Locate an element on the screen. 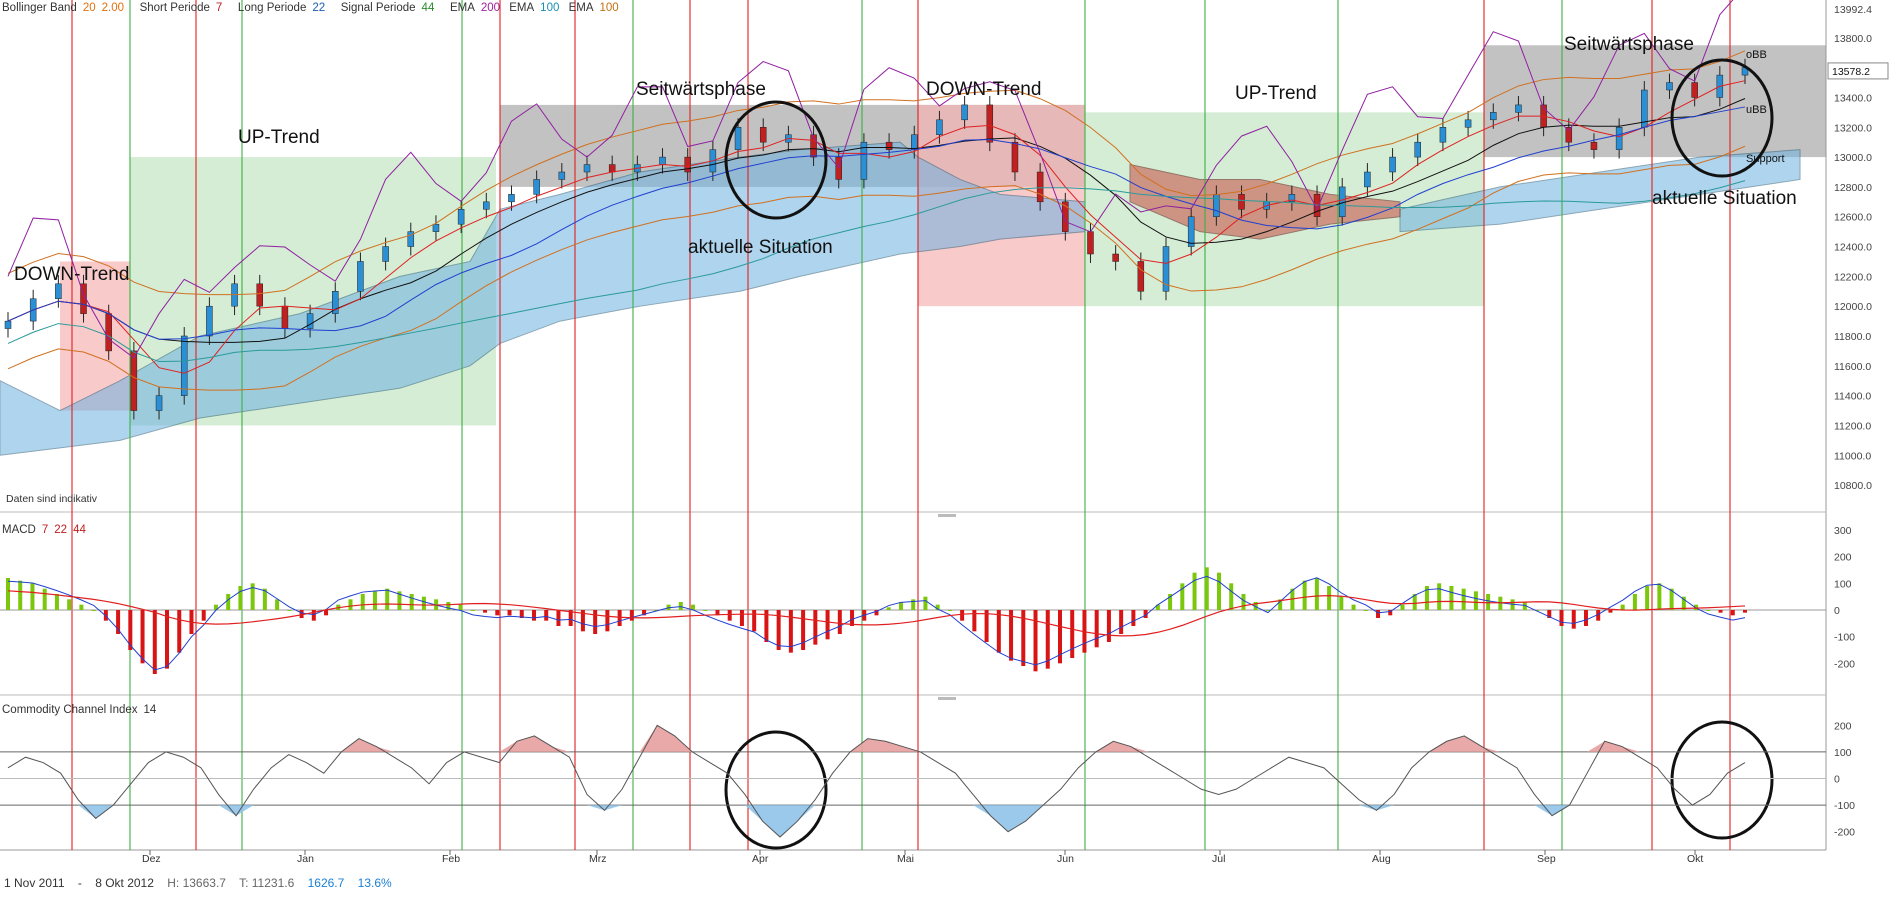 Image resolution: width=1896 pixels, height=897 pixels. chart-annotation: aktuelle Situation is located at coordinates (760, 247).